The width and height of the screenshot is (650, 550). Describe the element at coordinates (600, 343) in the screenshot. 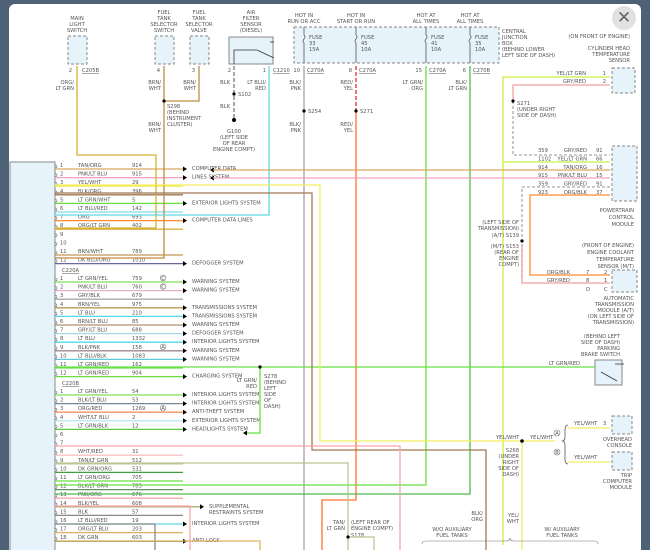

I see `svg-text: SIDE OF DASH)` at that location.